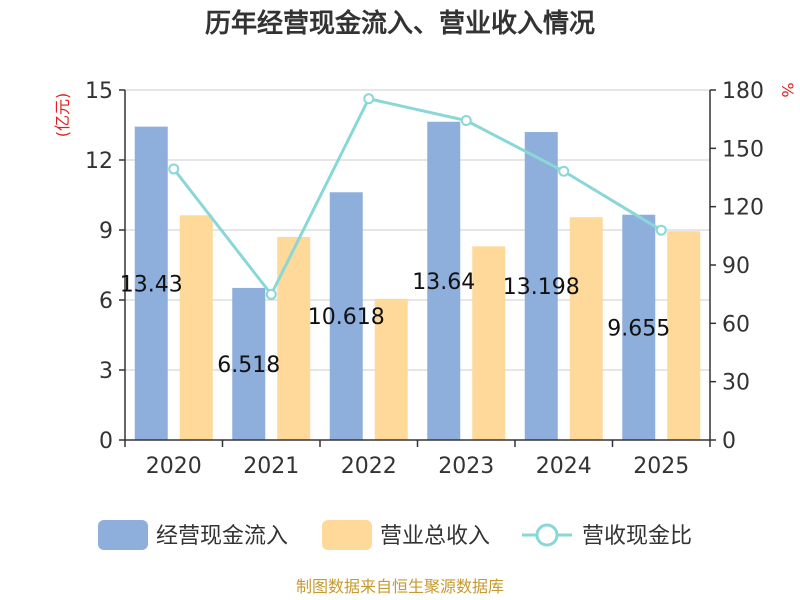  Describe the element at coordinates (271, 466) in the screenshot. I see `x-tick-label: 2021` at that location.